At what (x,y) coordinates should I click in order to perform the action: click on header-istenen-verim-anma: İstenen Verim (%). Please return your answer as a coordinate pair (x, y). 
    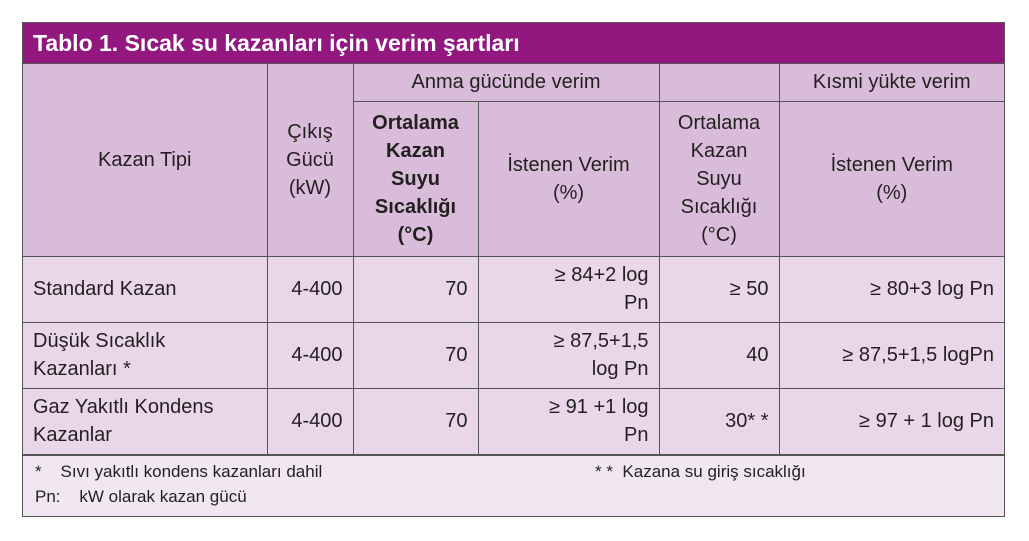
    Looking at the image, I should click on (568, 178).